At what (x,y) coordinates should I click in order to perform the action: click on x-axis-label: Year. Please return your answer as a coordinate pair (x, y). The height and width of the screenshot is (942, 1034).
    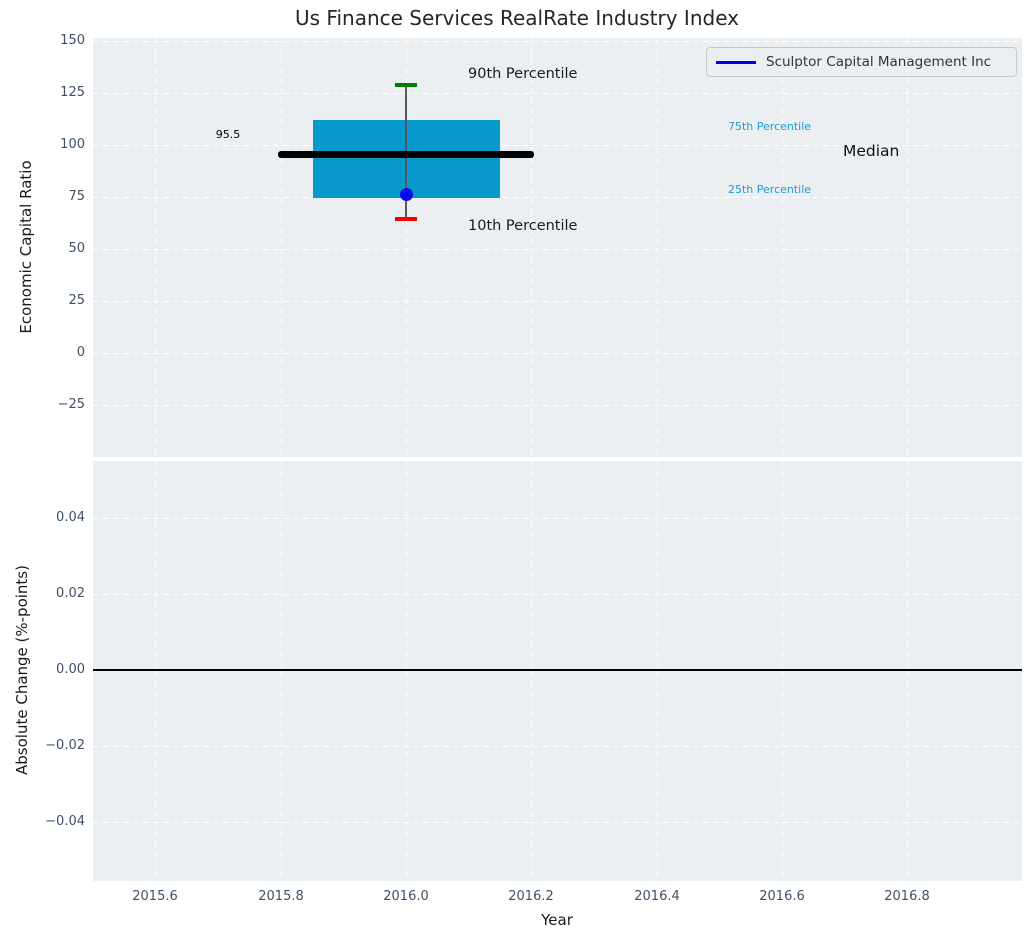
    Looking at the image, I should click on (557, 920).